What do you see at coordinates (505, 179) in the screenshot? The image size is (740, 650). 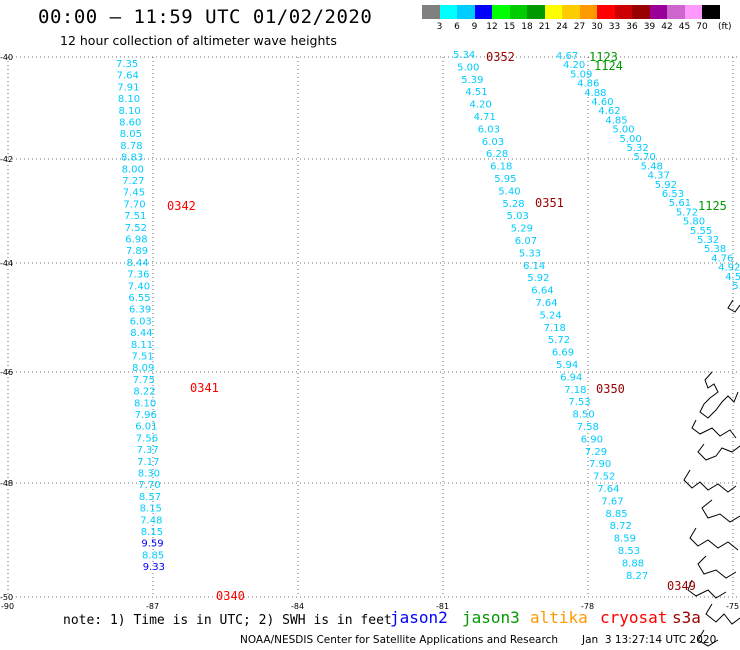 I see `swh-value-0351: 5.95` at bounding box center [505, 179].